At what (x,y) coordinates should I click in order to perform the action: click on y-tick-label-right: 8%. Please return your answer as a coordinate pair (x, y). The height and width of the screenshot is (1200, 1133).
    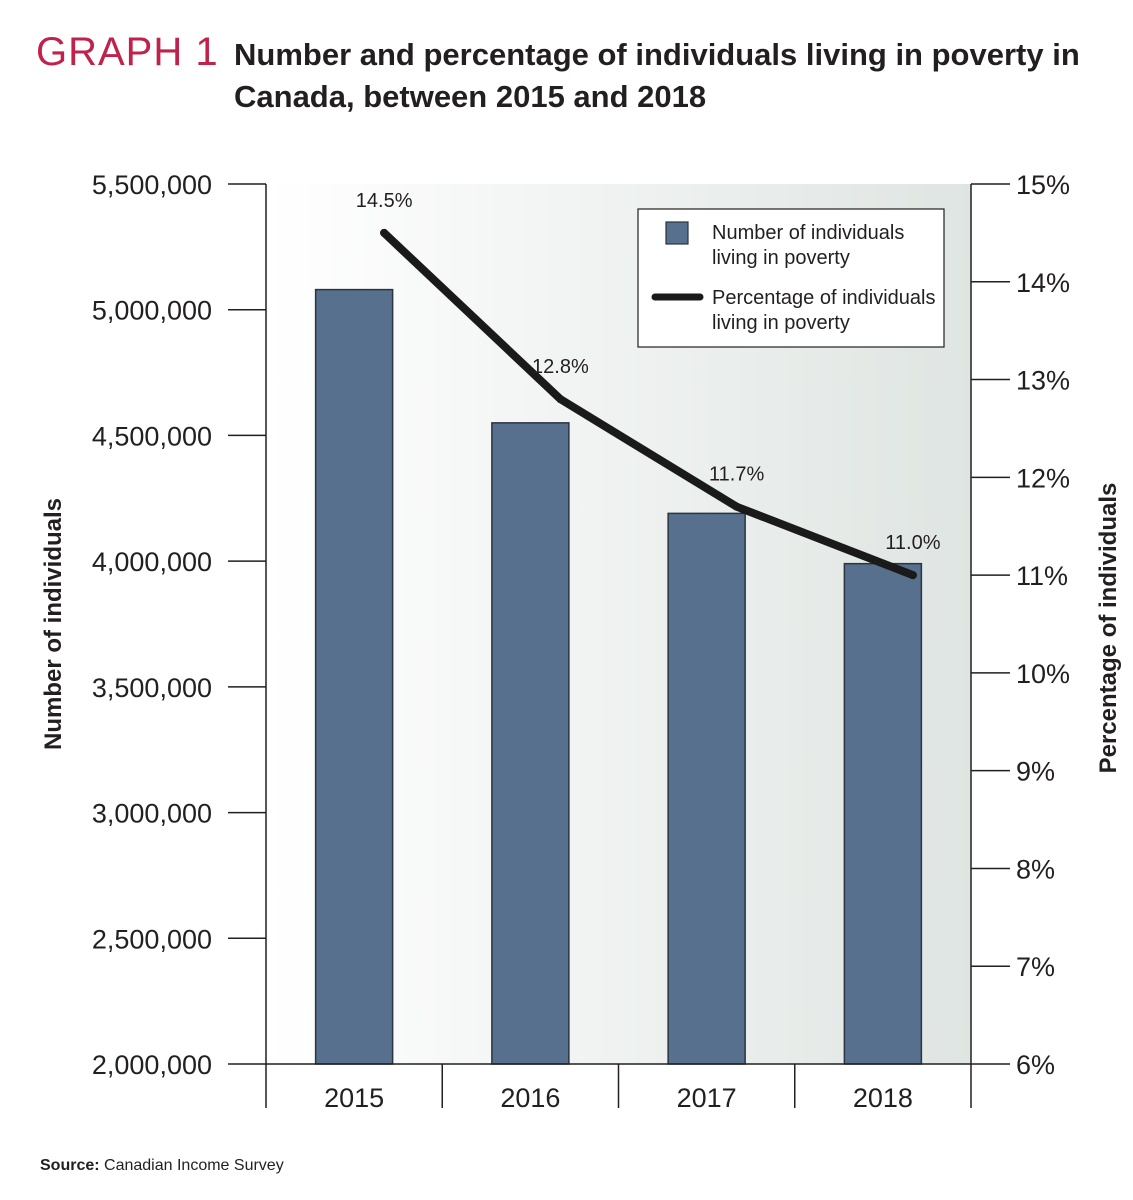
    Looking at the image, I should click on (1035, 869).